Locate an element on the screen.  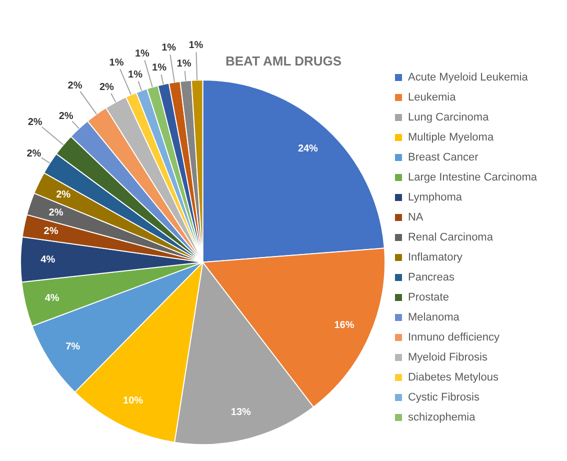
legend-label: Inmuno defficiency is located at coordinates (454, 338).